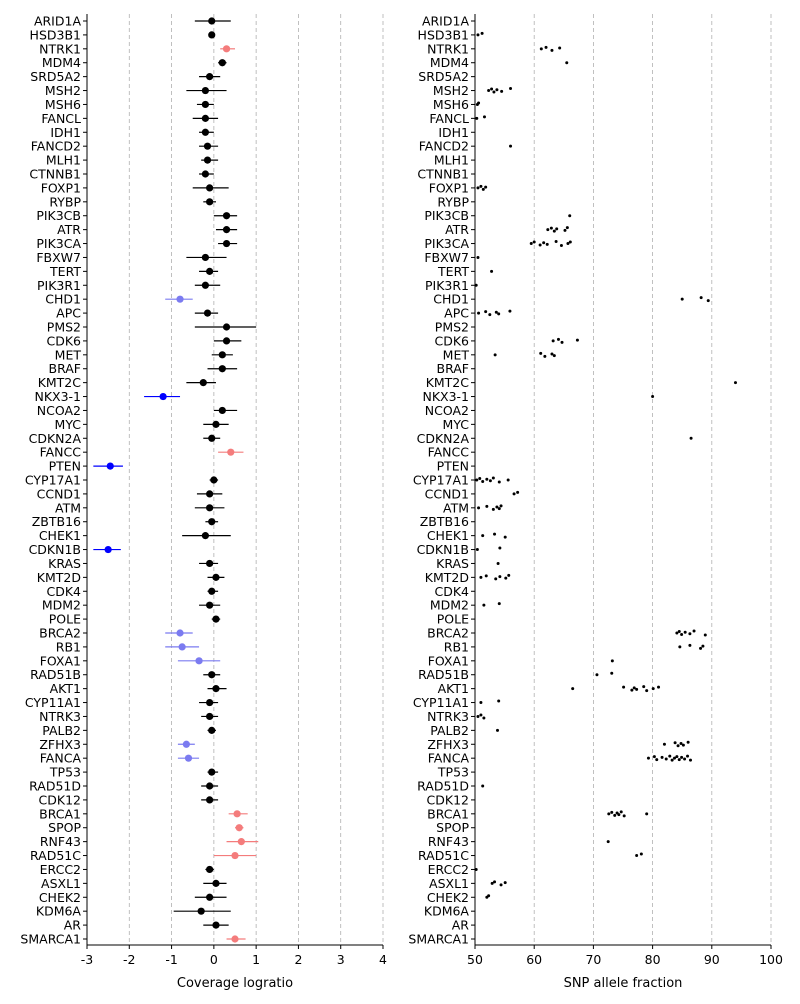  What do you see at coordinates (55, 174) in the screenshot?
I see `left-gene-label: CTNNB1` at bounding box center [55, 174].